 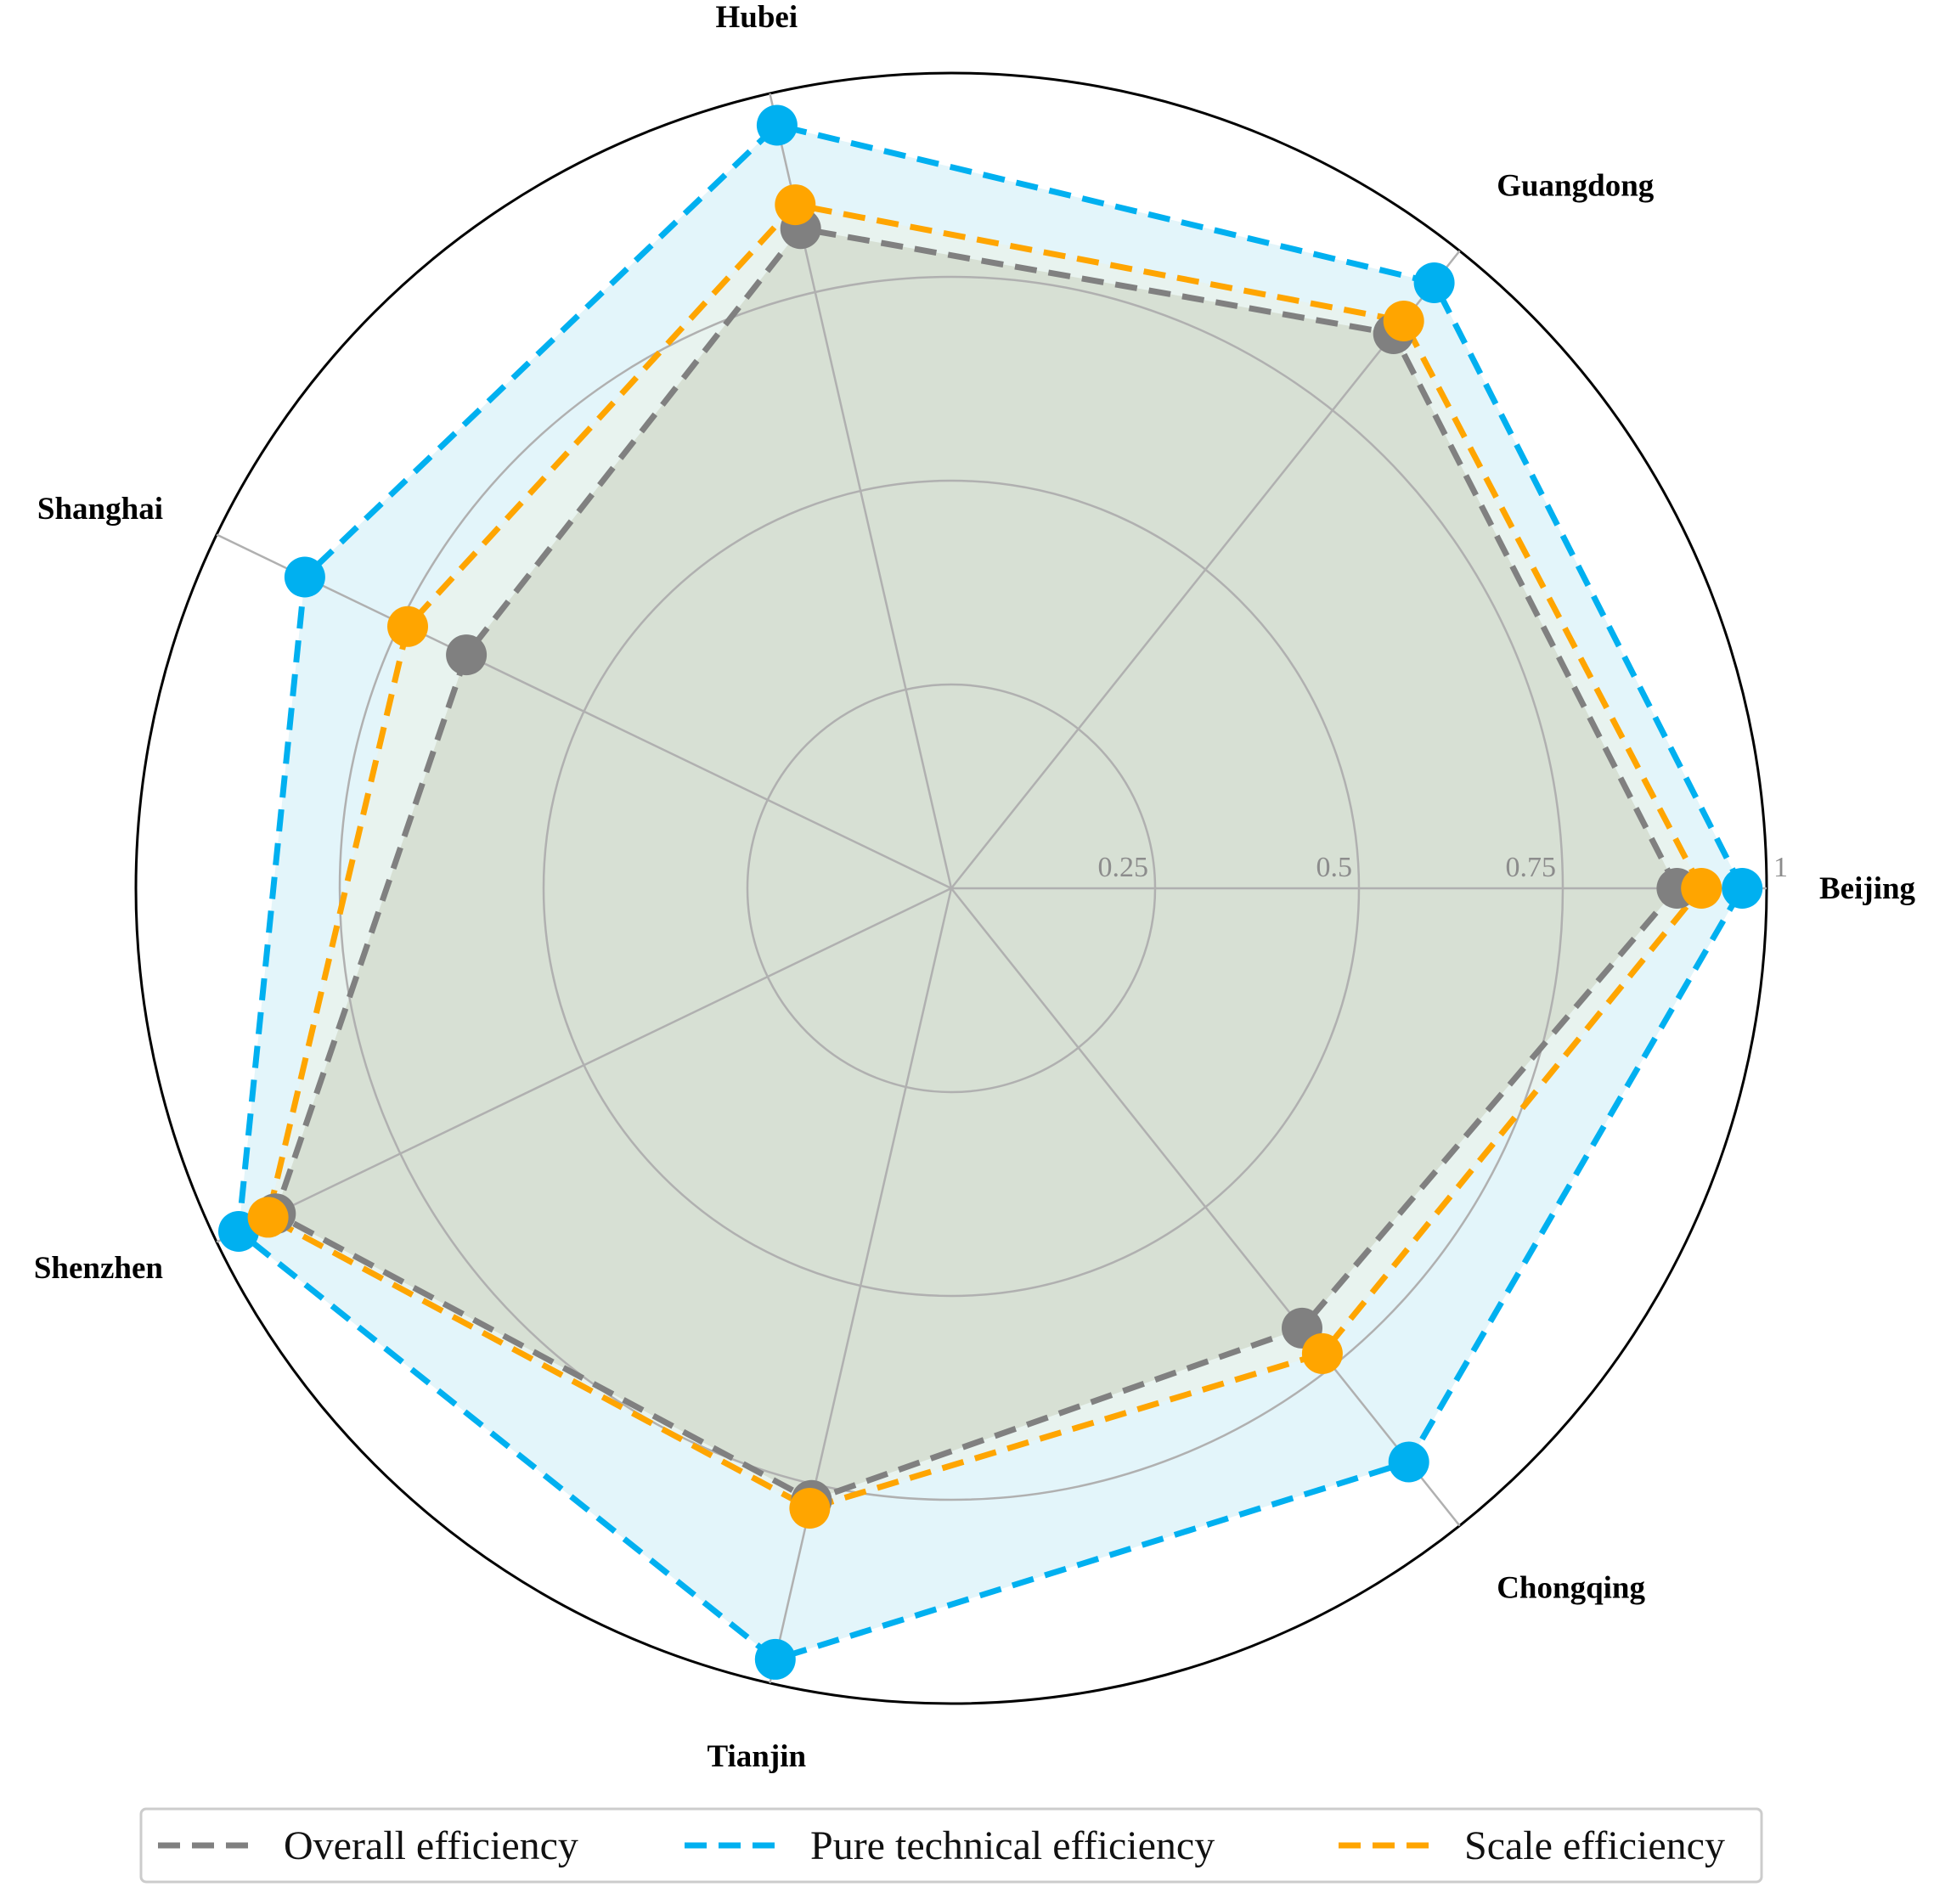 What do you see at coordinates (758, 1756) in the screenshot?
I see `category-label-tianjin: Tianjin` at bounding box center [758, 1756].